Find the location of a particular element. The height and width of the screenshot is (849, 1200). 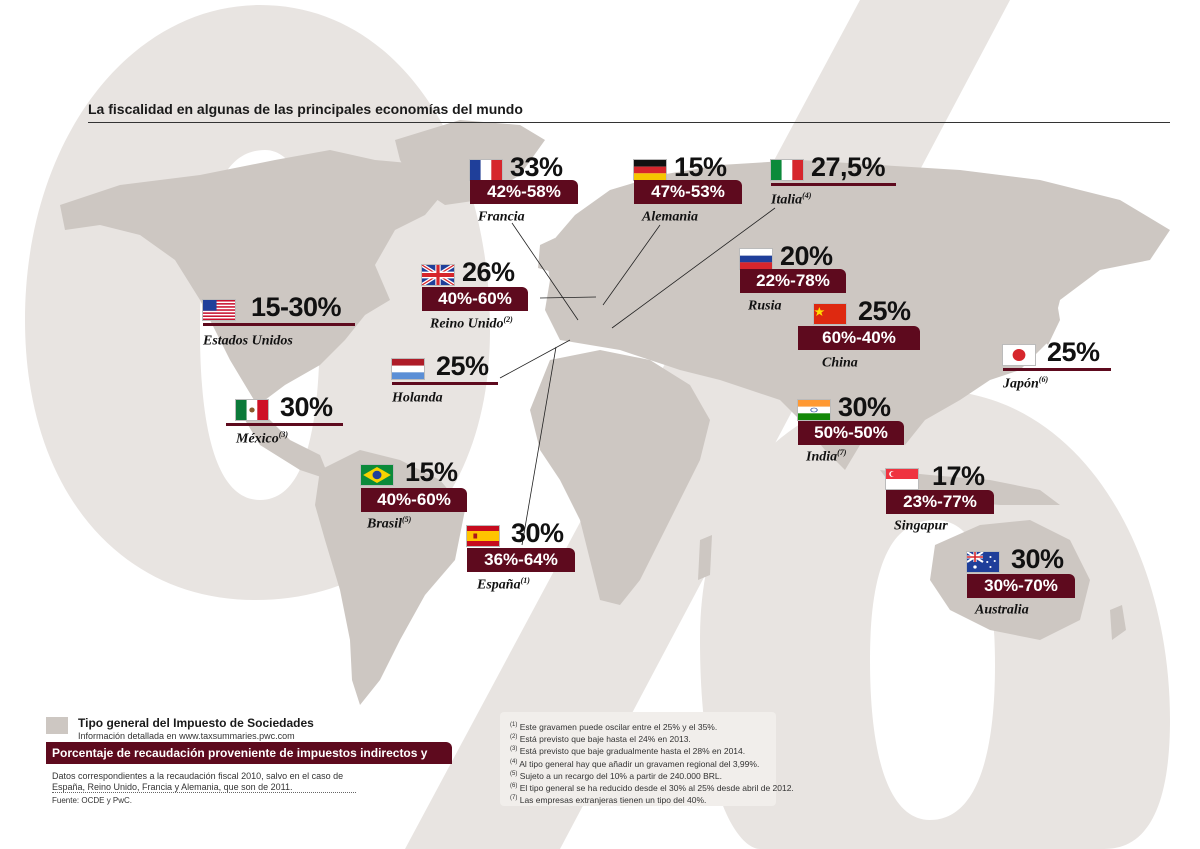

tax-split-pill: 30%-70% is located at coordinates (1021, 586).